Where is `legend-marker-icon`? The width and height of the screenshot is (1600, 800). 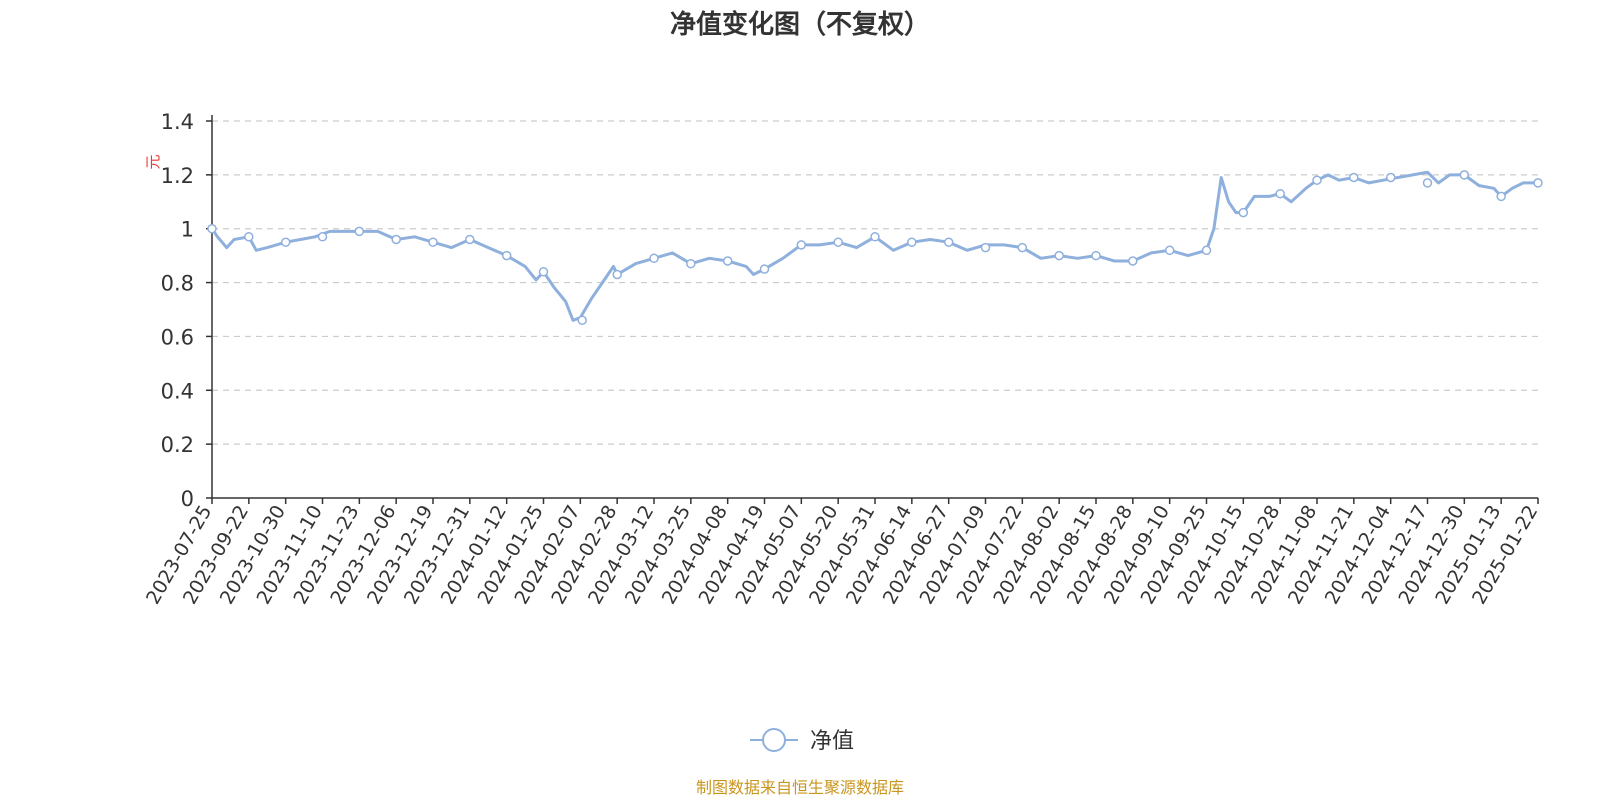
legend-marker-icon is located at coordinates (774, 740).